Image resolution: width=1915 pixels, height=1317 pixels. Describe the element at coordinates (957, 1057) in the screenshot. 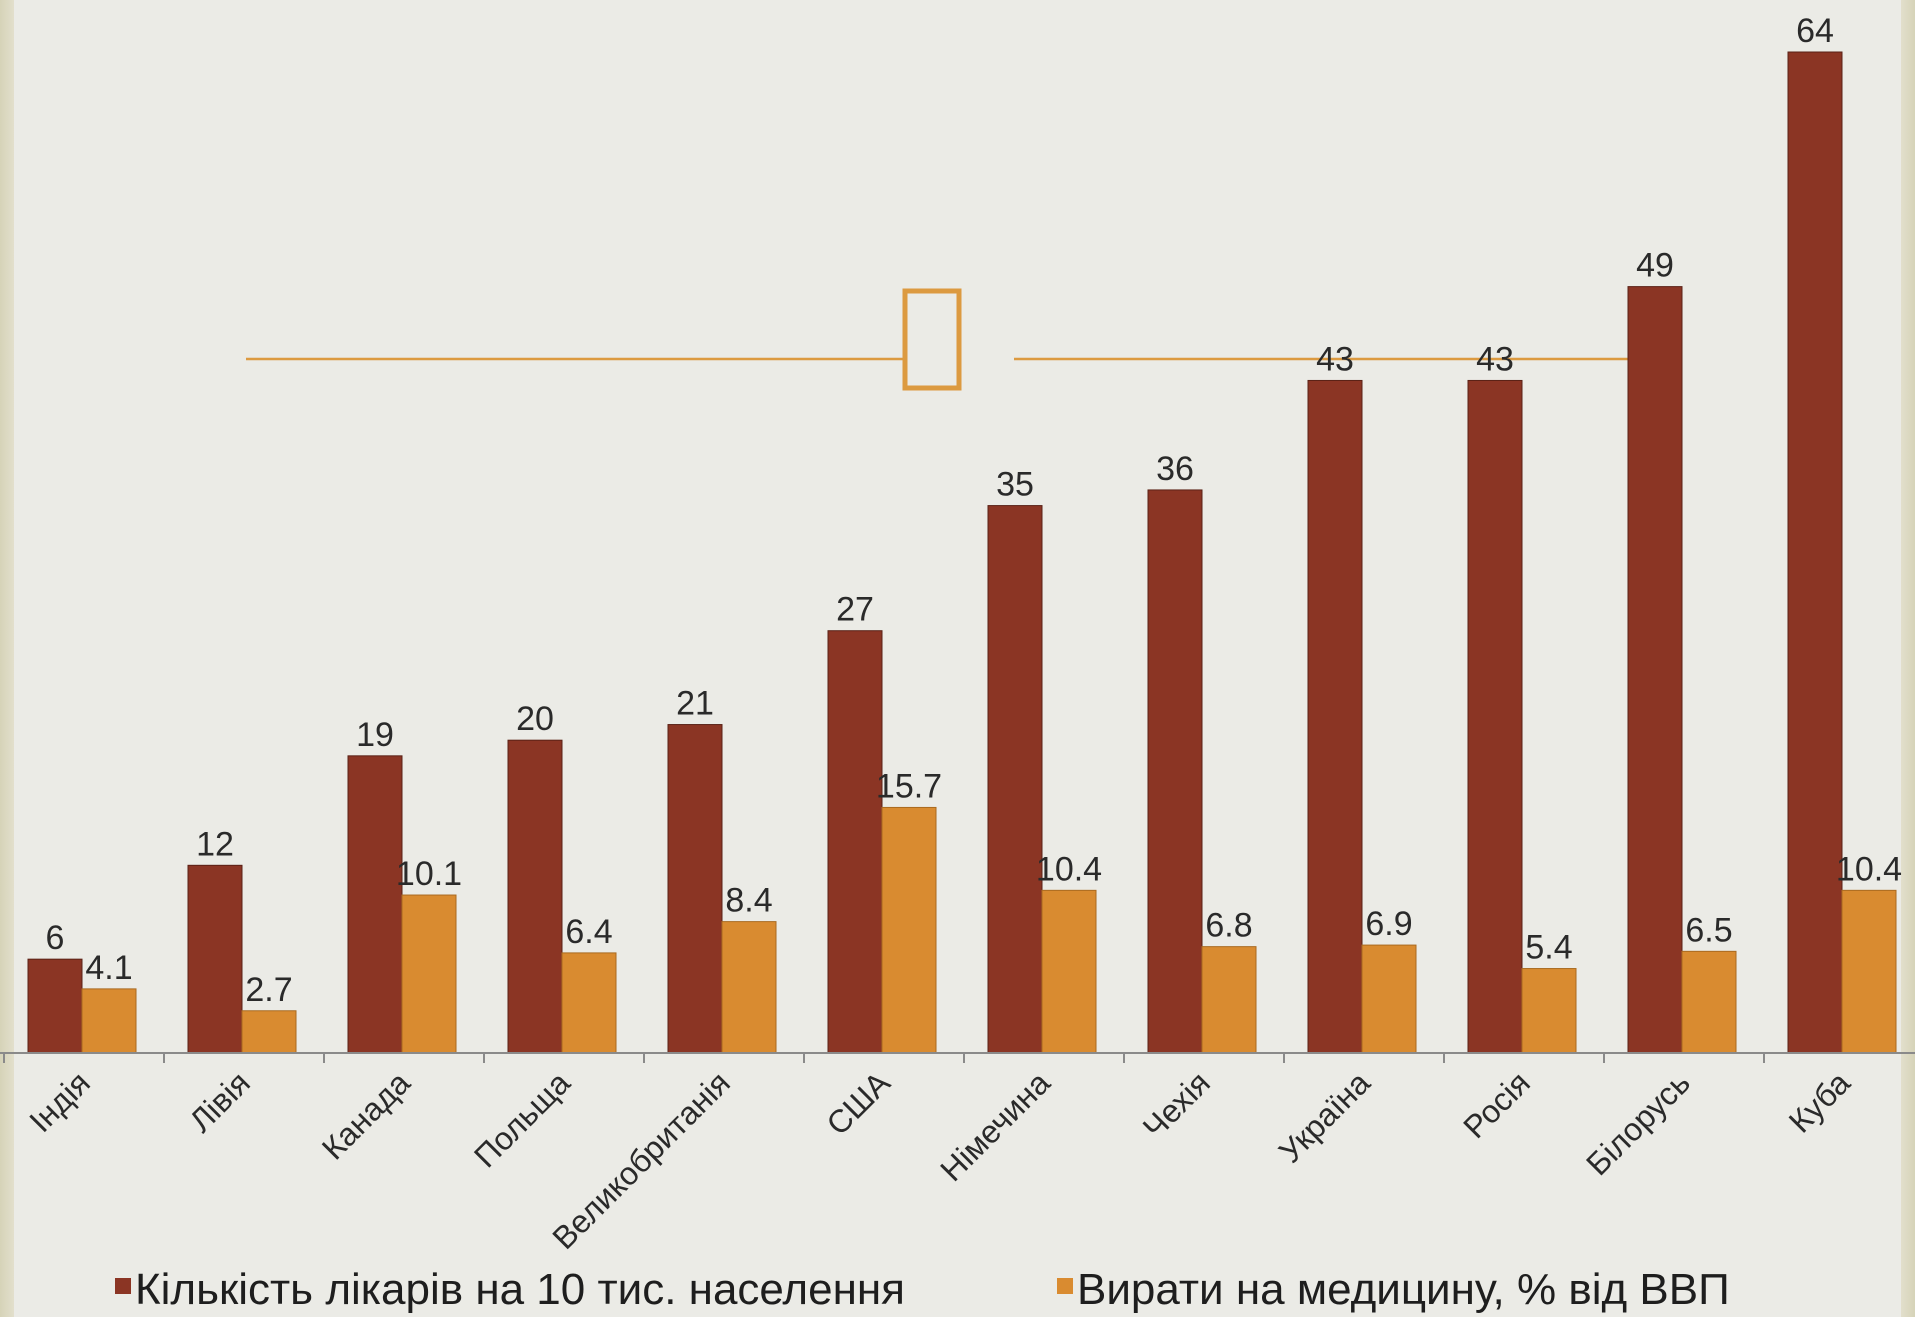

I see `x-axis` at that location.